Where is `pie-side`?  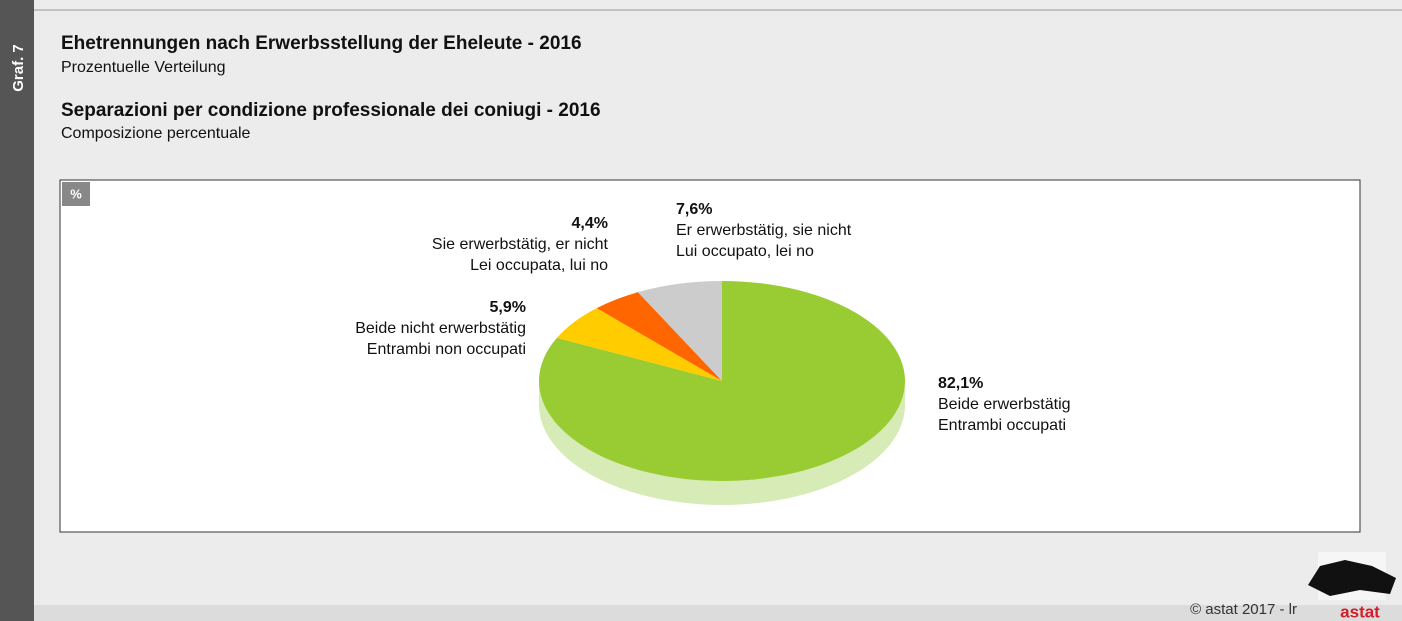 pie-side is located at coordinates (722, 443).